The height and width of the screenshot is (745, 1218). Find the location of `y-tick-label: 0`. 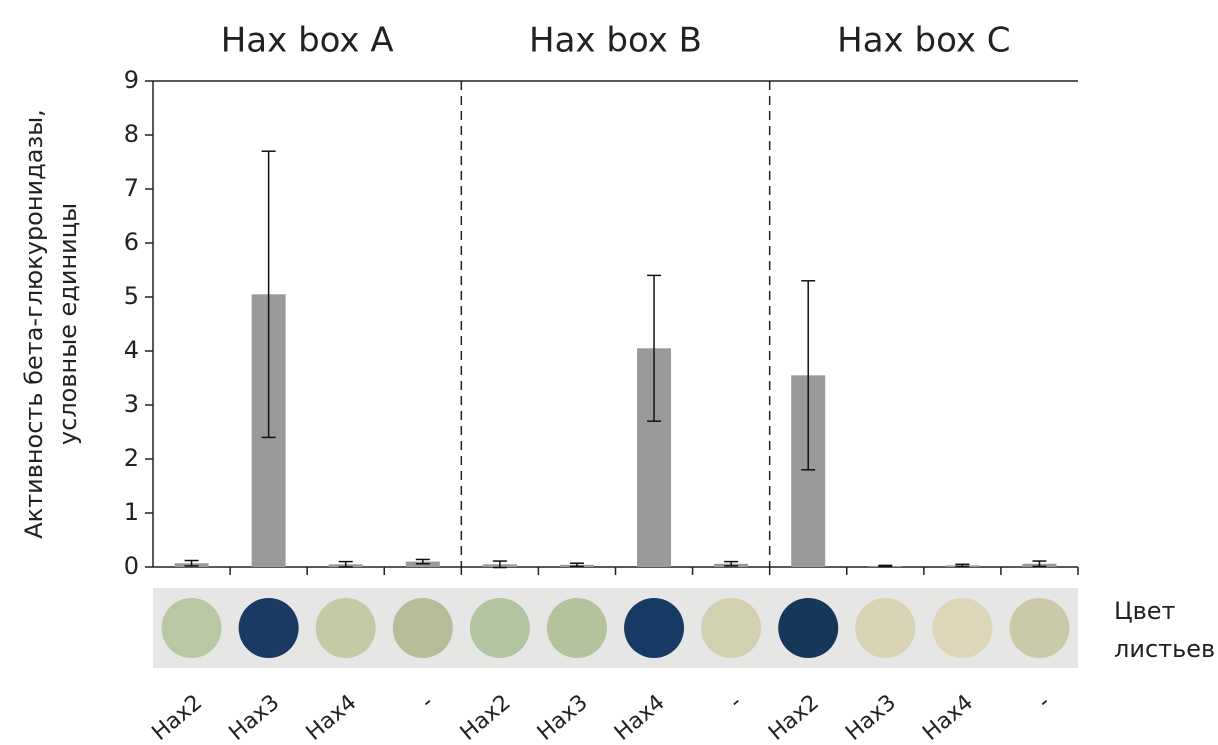

y-tick-label: 0 is located at coordinates (131, 566).